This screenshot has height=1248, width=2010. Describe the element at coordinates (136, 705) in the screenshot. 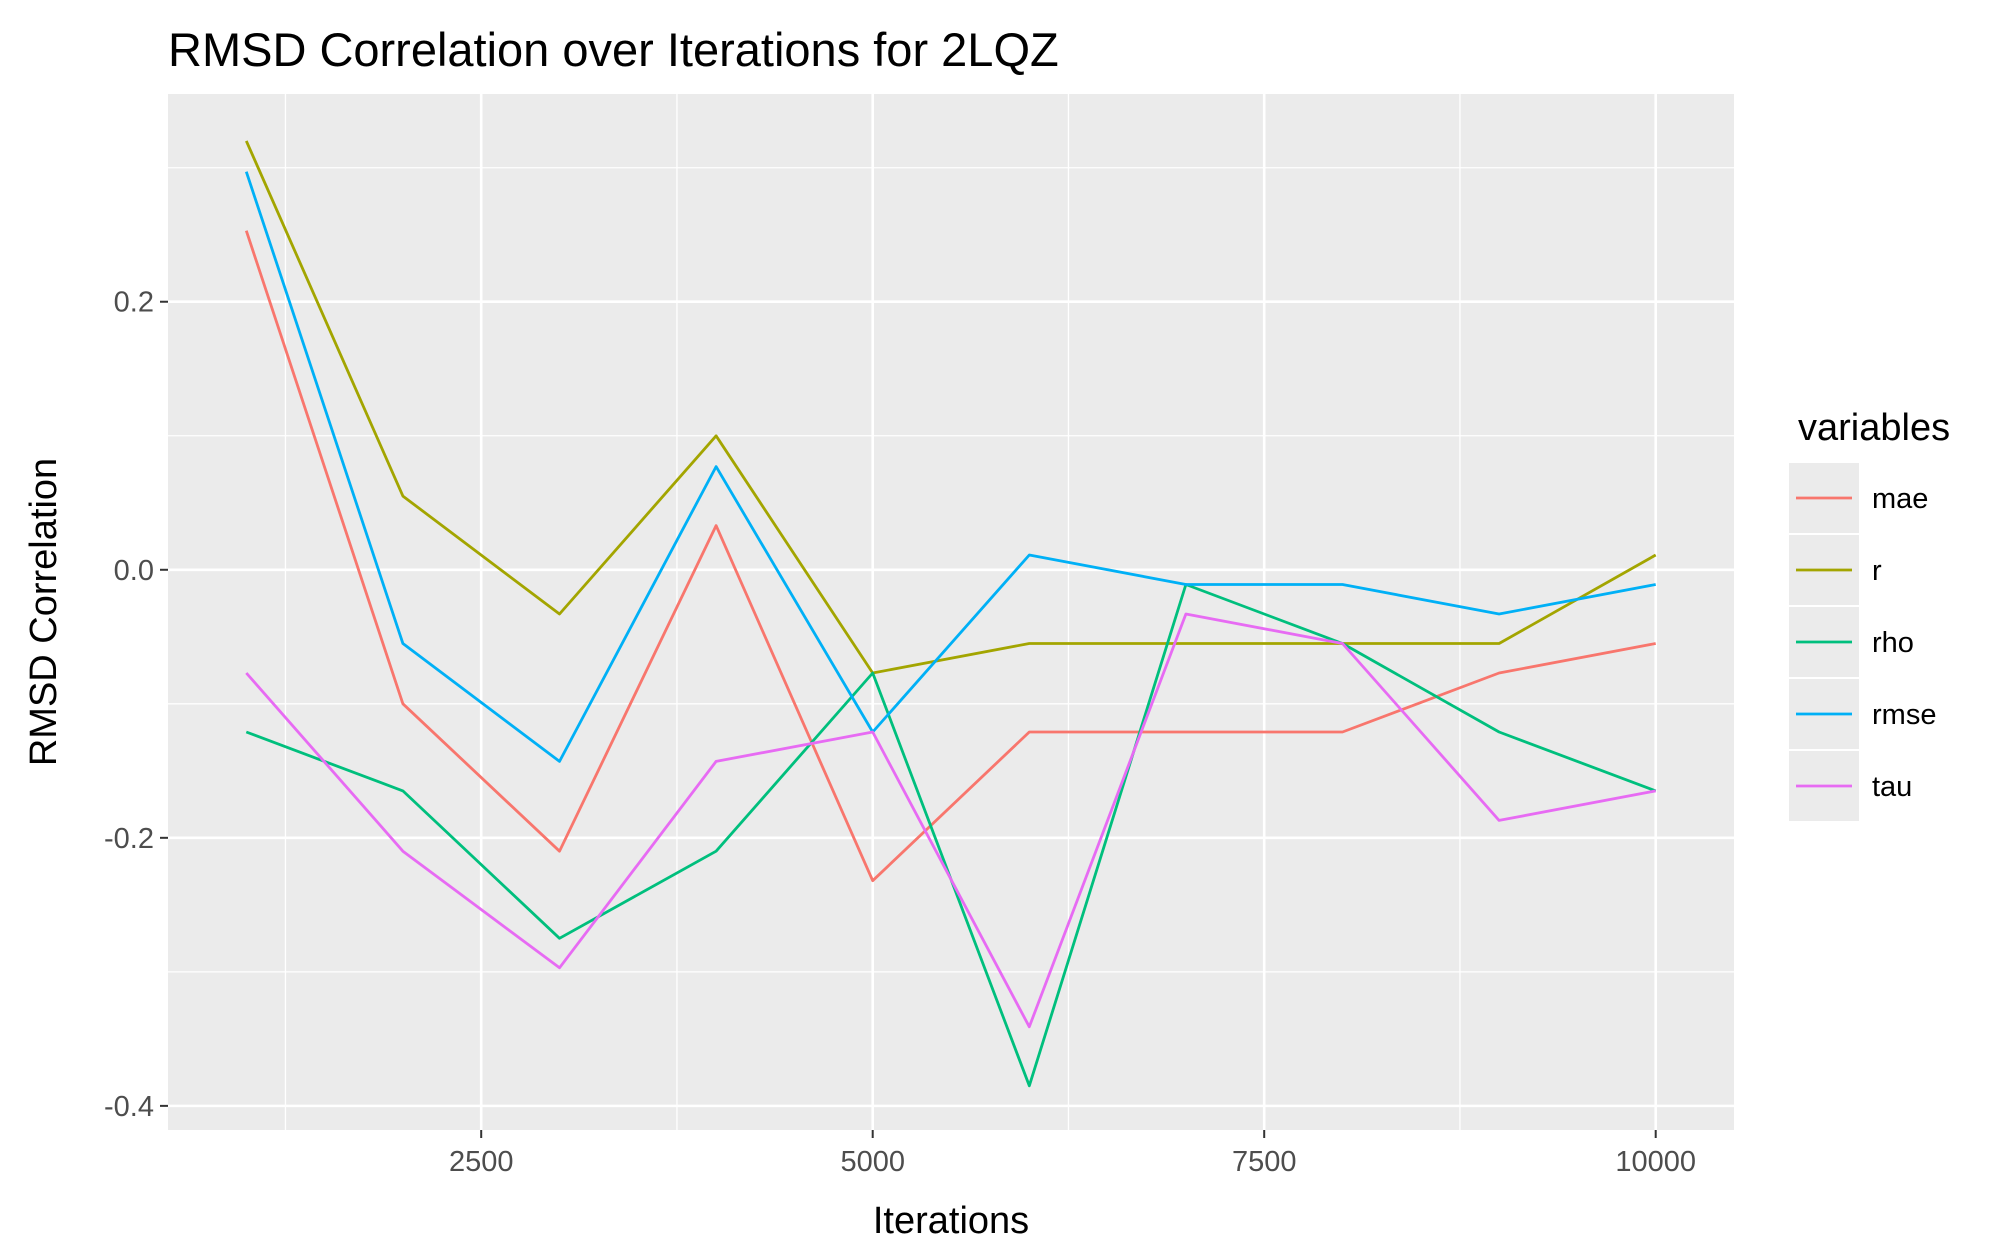

I see `y-axis: -0.4 -0.2 0.0 0.2` at that location.